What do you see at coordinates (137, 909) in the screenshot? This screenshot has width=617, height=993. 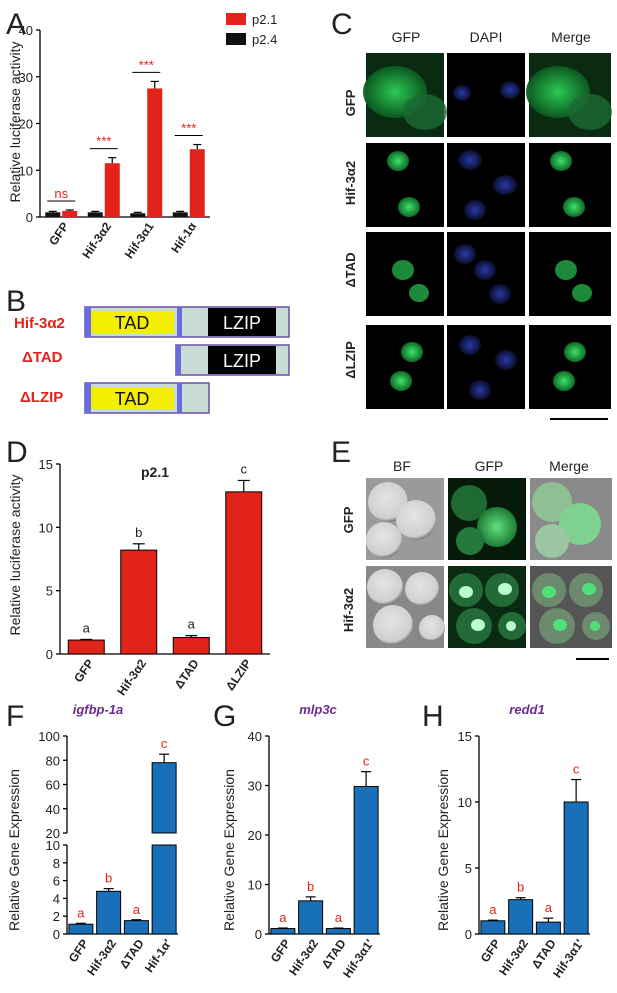 I see `chart-f-letter-2: a` at bounding box center [137, 909].